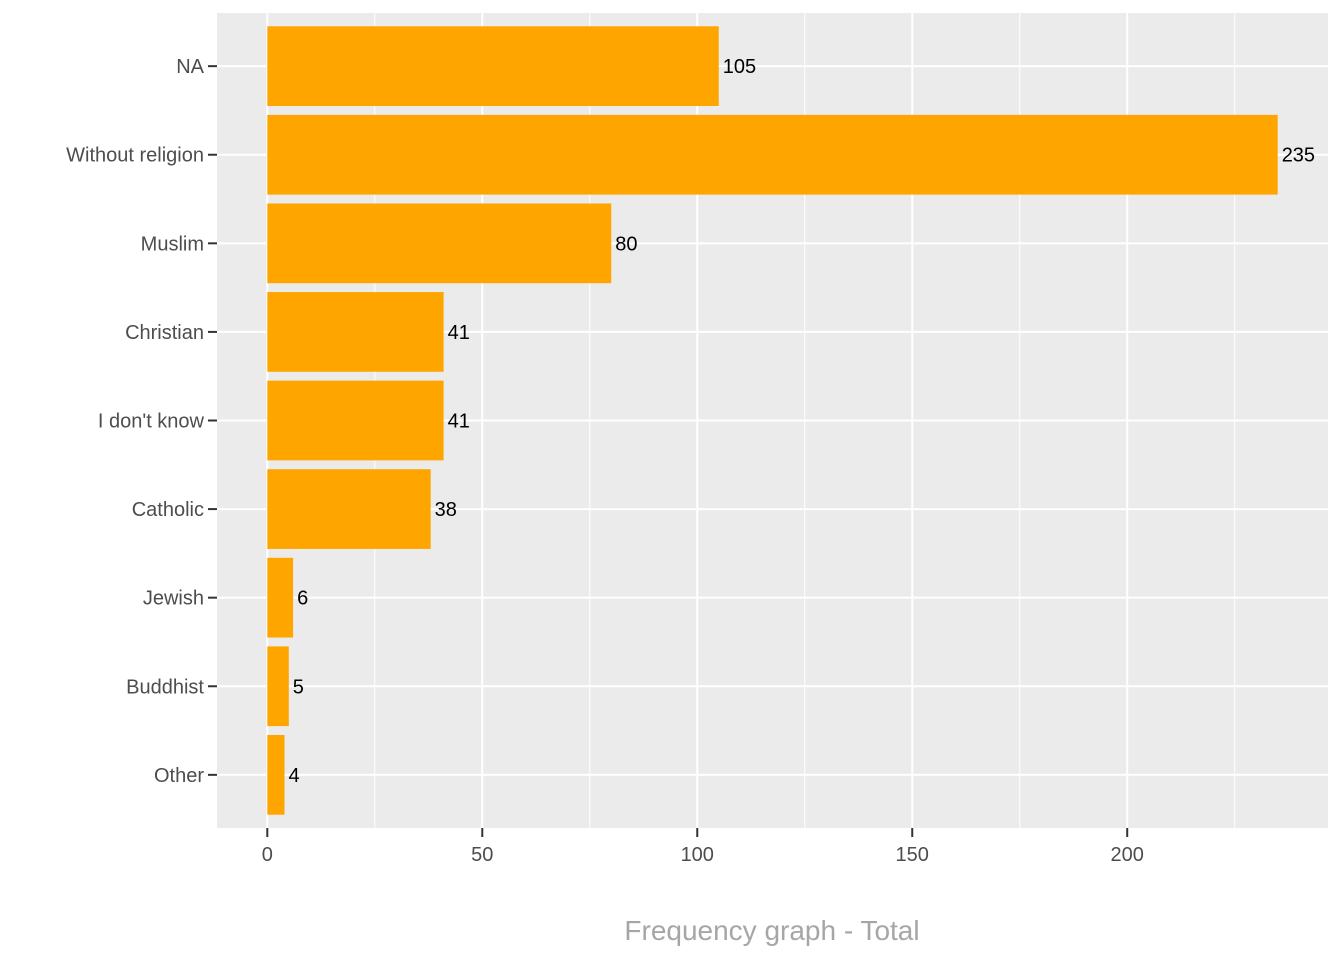  What do you see at coordinates (267, 855) in the screenshot?
I see `x-tick-label: 0` at bounding box center [267, 855].